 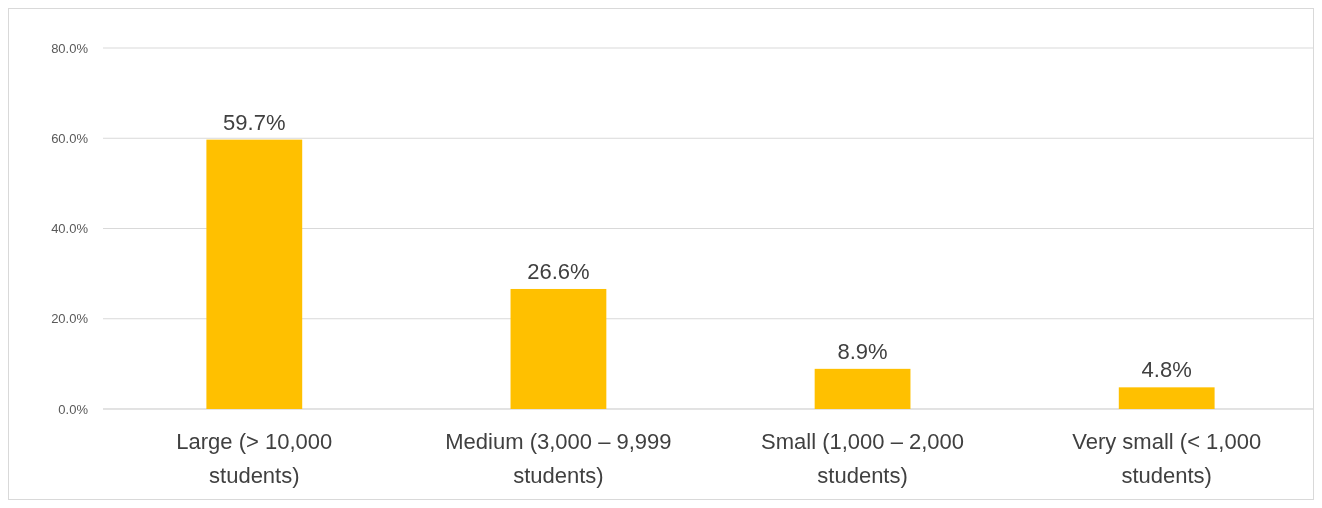 I want to click on y-tick-label: 40.0%, so click(x=70, y=229).